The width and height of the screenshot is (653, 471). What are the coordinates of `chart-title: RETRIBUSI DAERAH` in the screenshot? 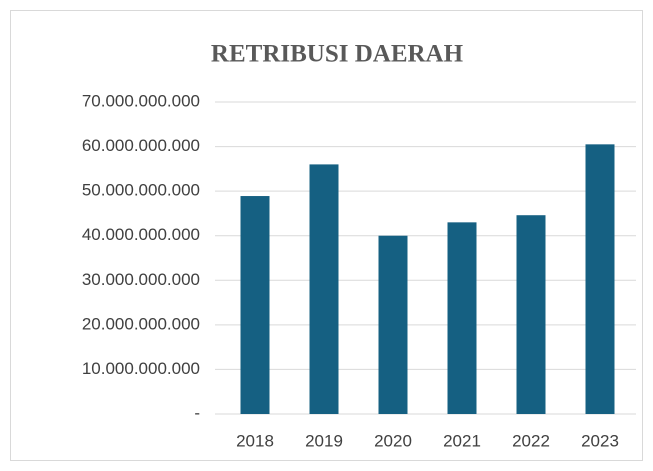 It's located at (337, 54).